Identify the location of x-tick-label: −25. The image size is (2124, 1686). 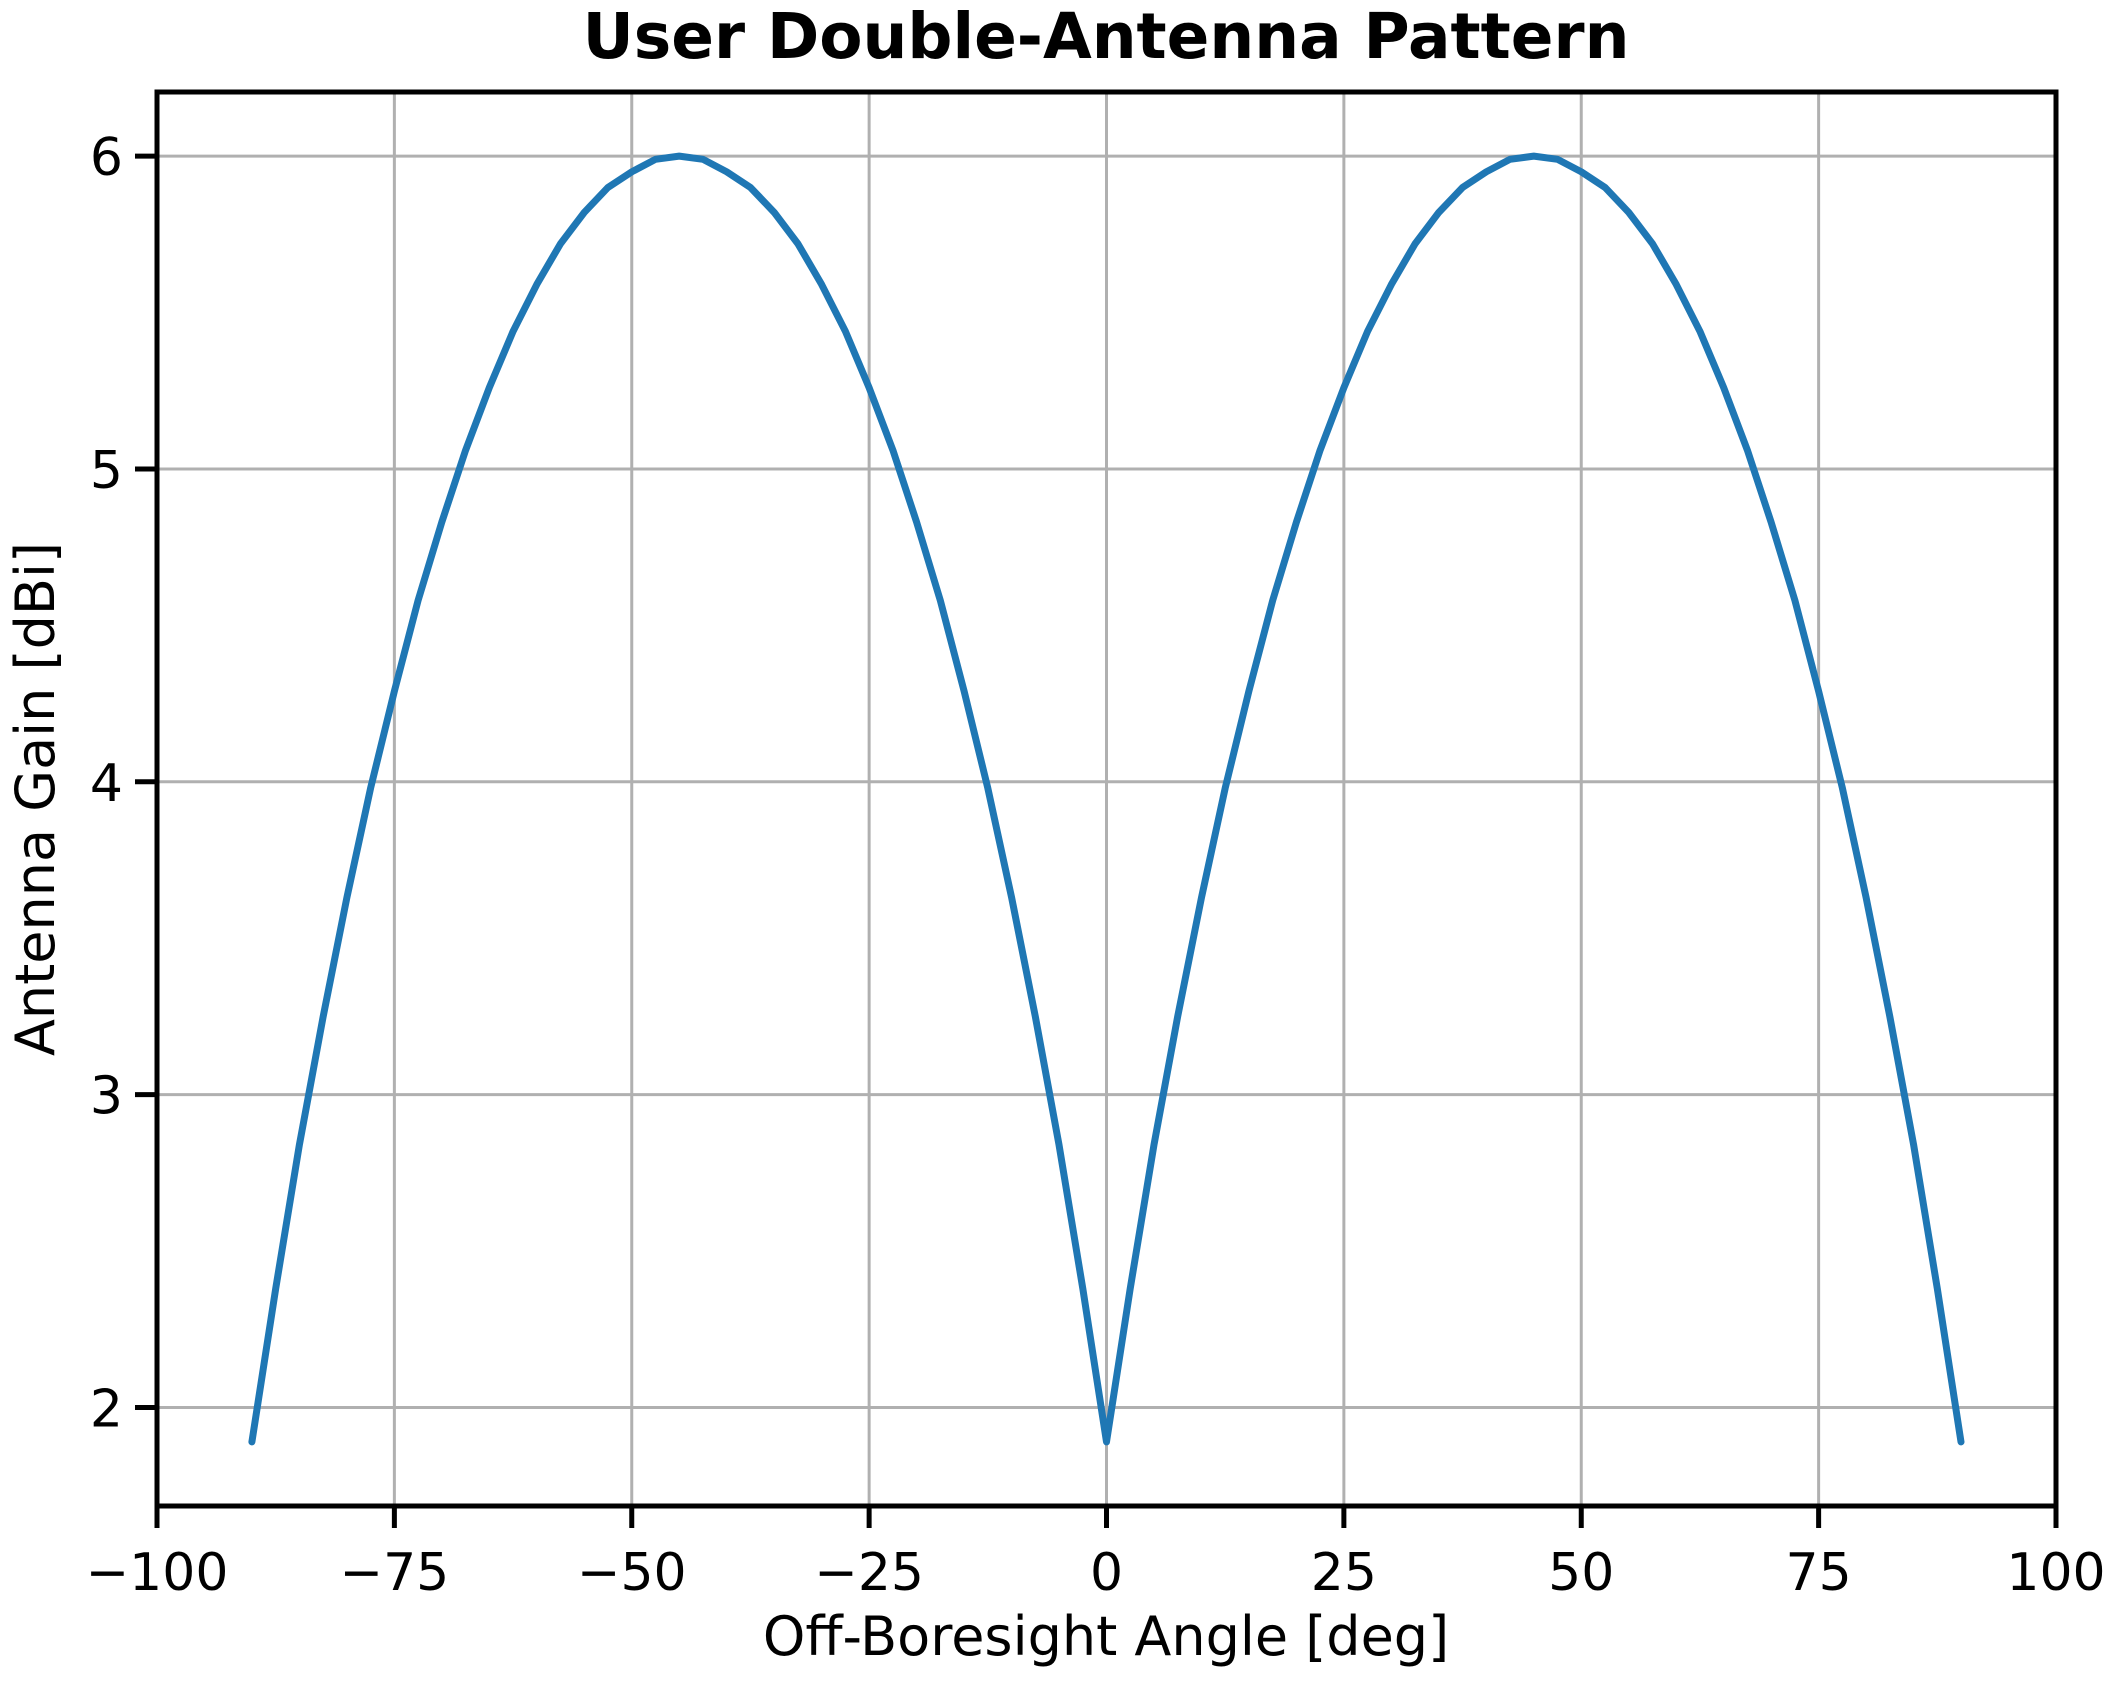
(869, 1573).